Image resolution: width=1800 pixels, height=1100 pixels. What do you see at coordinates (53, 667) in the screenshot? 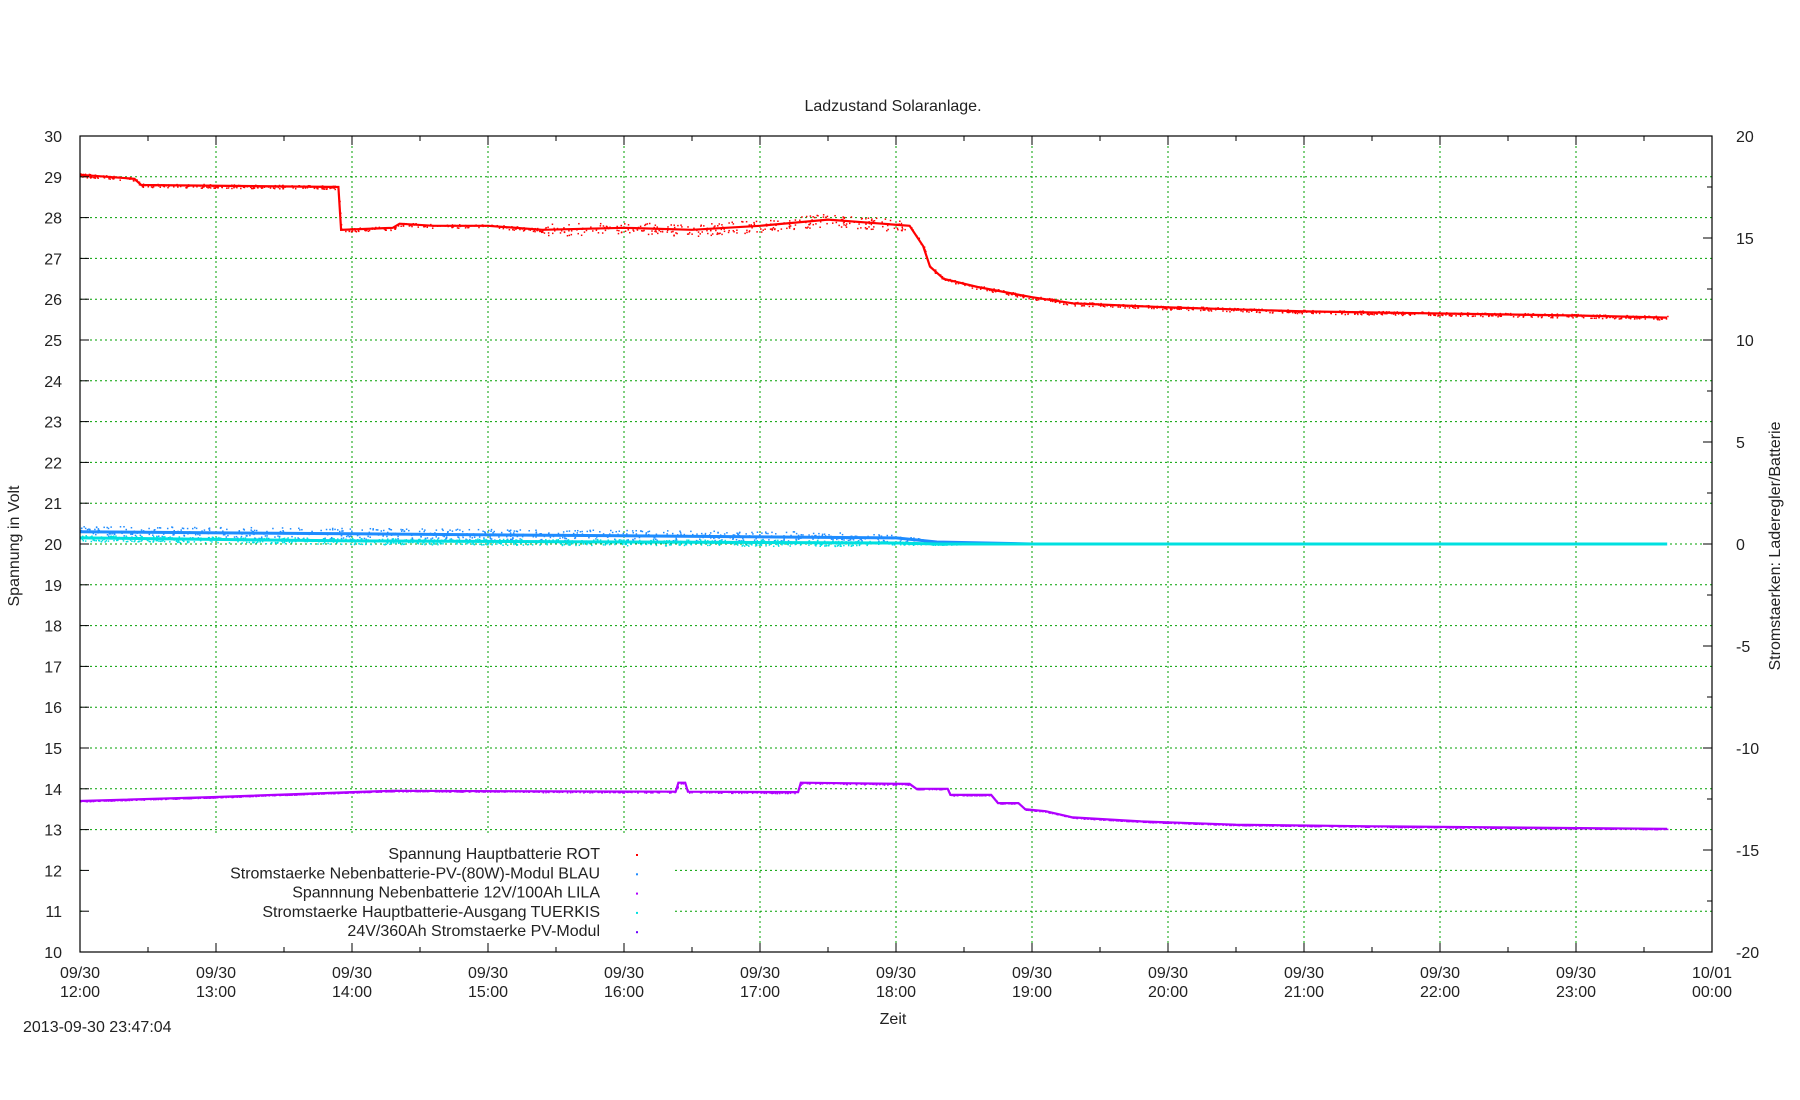
I see `y-tick-label: 17` at bounding box center [53, 667].